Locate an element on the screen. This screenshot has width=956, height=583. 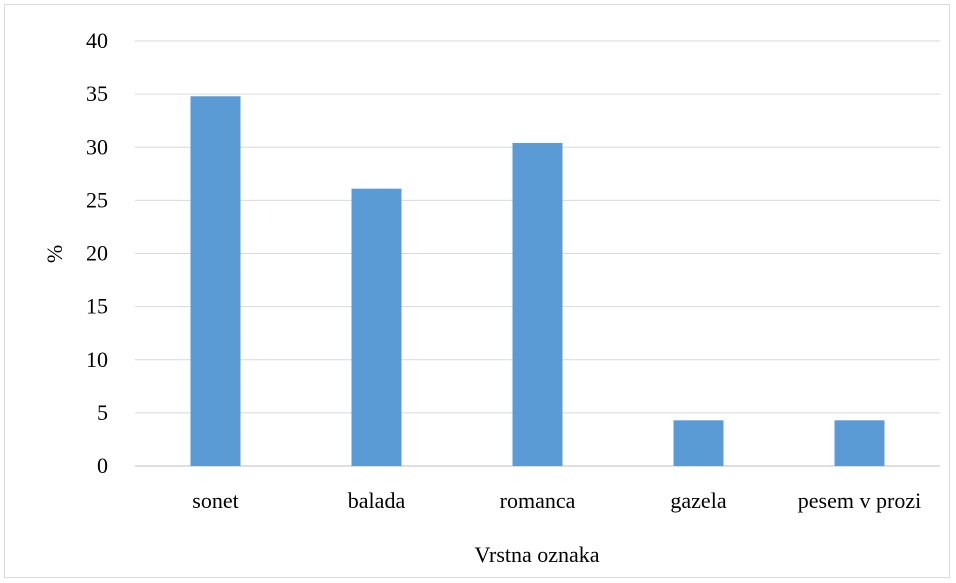
x-tick-labels: sonet balada romanca gazela pesem v prozi is located at coordinates (556, 500).